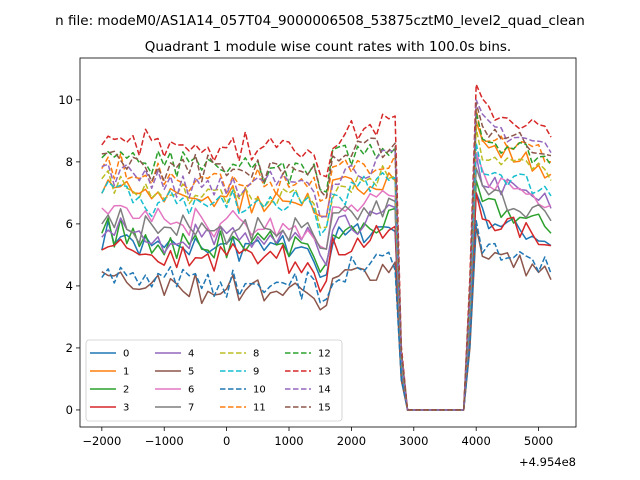  I want to click on x-tick-label: 3000, so click(413, 441).